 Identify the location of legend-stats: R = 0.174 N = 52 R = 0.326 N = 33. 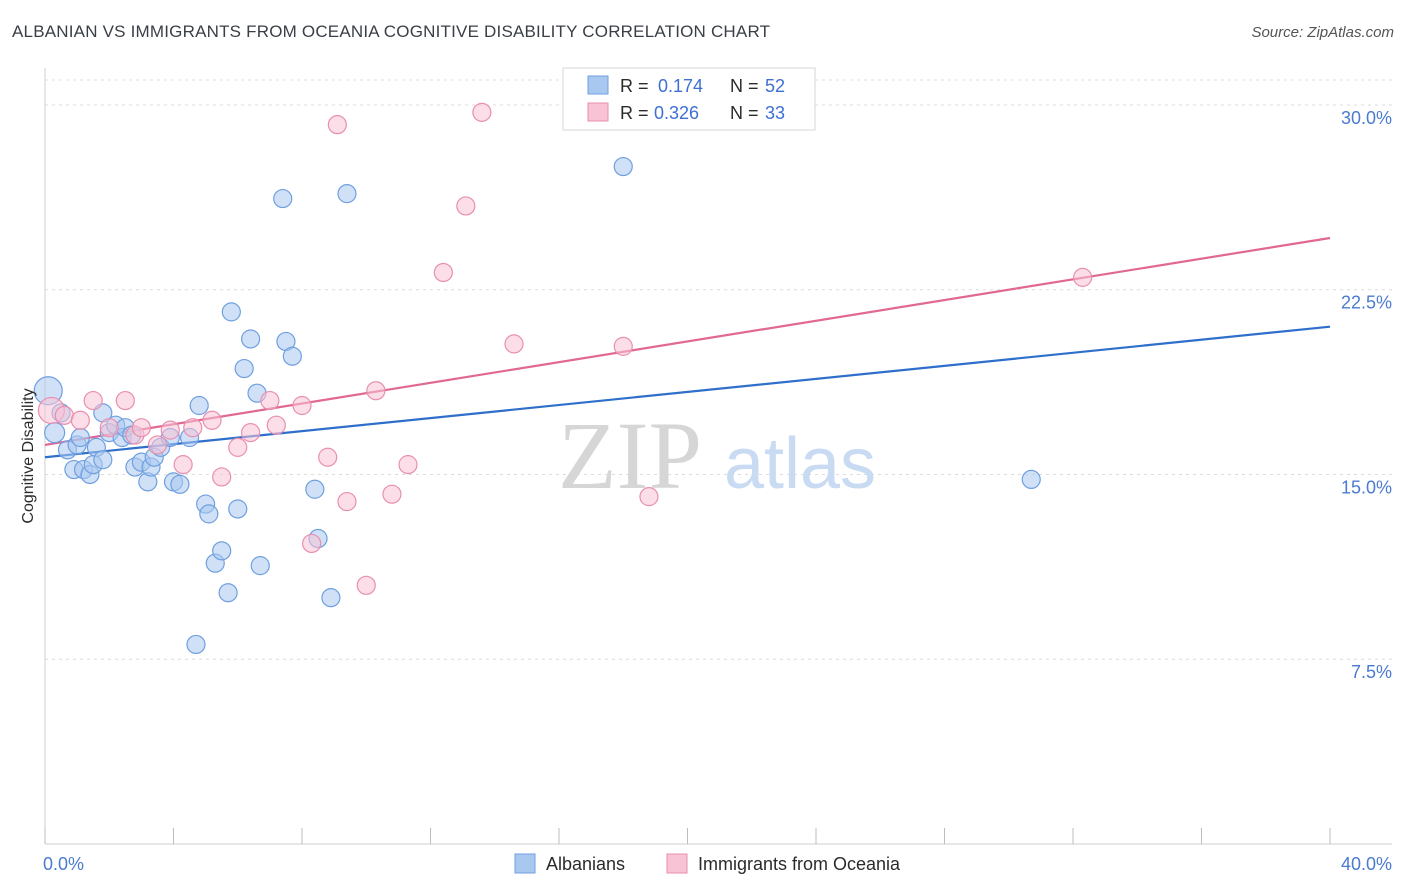
(689, 99).